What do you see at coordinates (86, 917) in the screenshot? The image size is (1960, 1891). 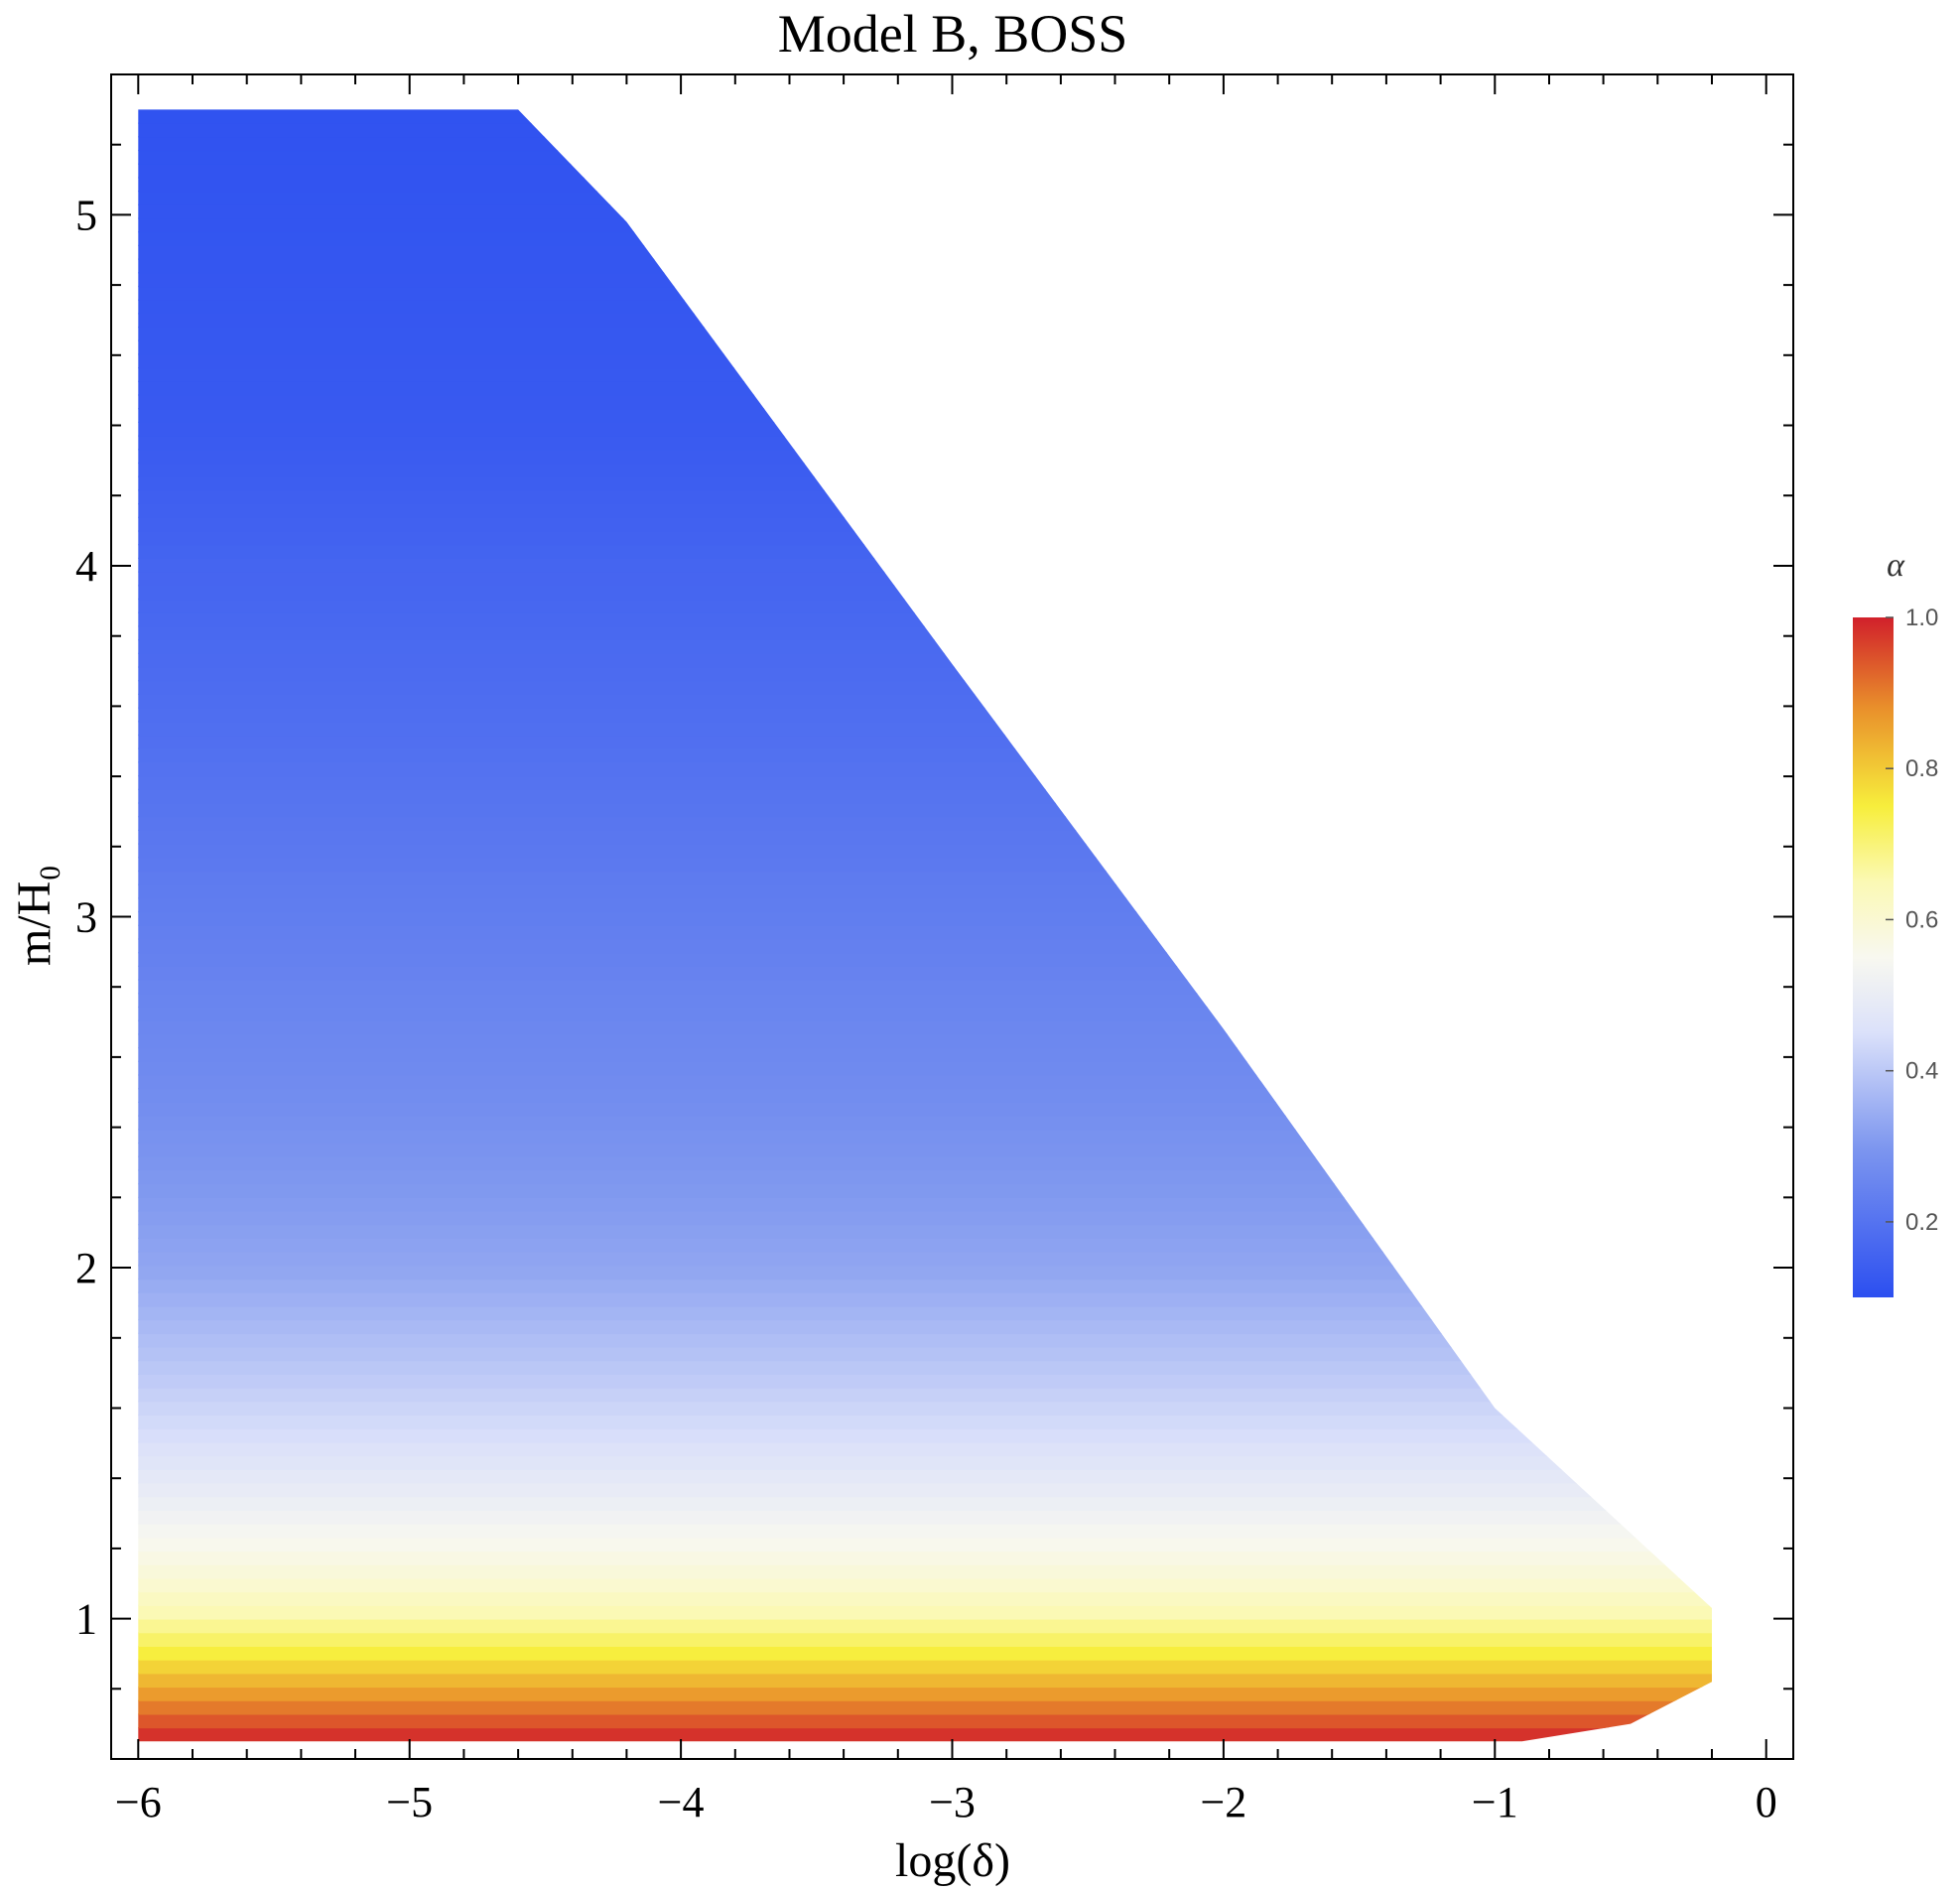 I see `y-tick-labels: 1 2 3 4 5` at bounding box center [86, 917].